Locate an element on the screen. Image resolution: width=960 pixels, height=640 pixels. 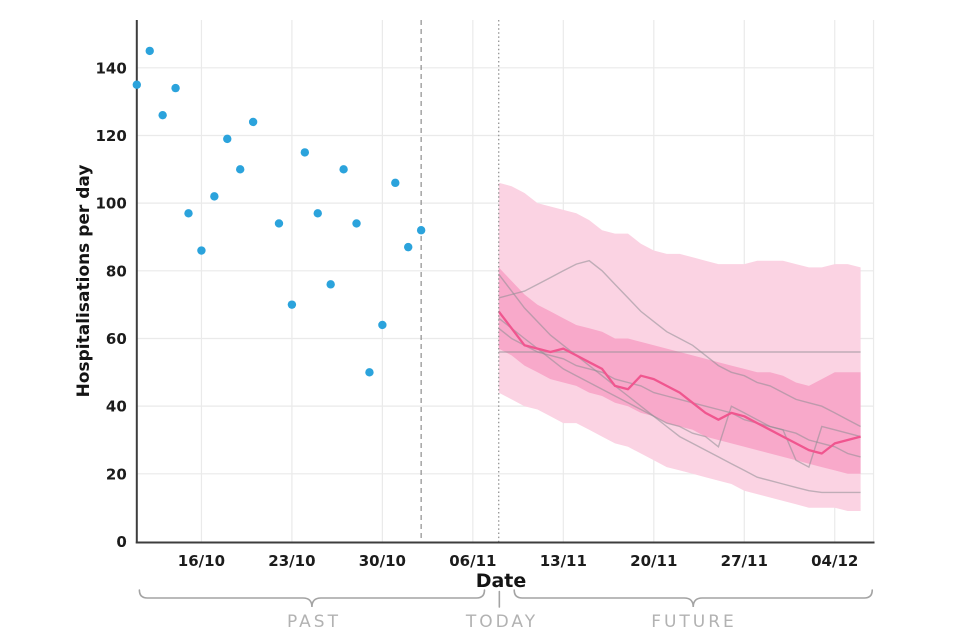
inner-uncertainty-band is located at coordinates (679, 370).